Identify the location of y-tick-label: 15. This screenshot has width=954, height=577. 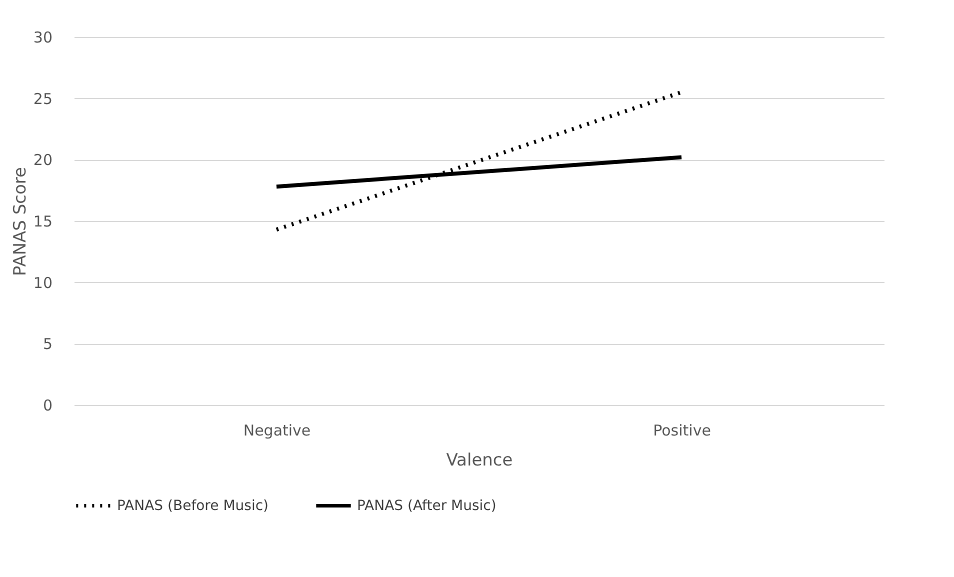
(42, 221).